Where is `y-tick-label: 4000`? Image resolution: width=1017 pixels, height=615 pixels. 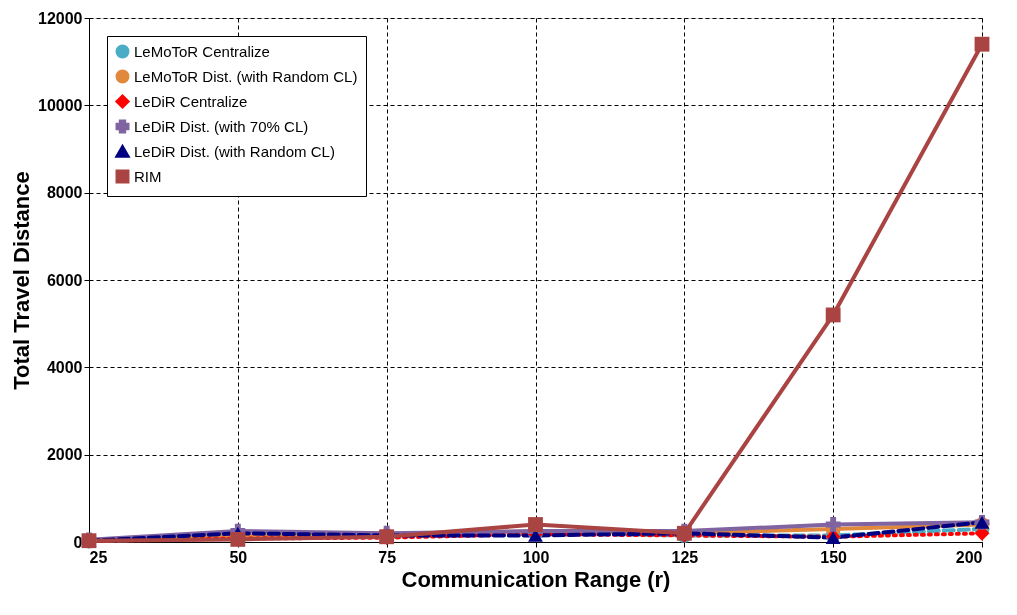
y-tick-label: 4000 is located at coordinates (64, 367).